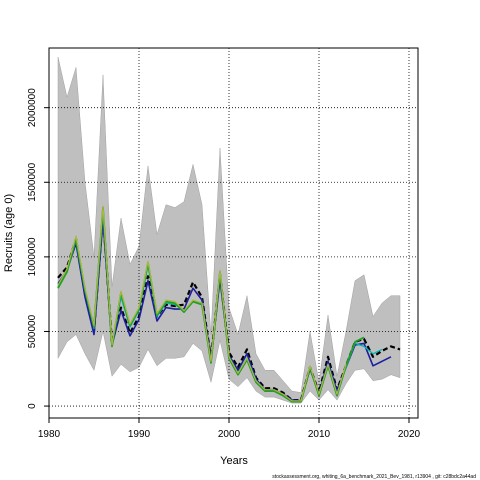  I want to click on y-axis: 0 500000 1000000 1500000 2000000, so click(38, 248).